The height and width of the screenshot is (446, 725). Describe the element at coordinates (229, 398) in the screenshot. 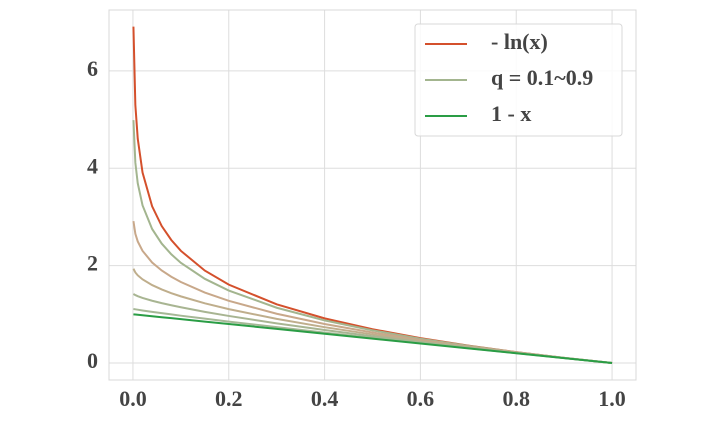

I see `x-tick-label: 0.2` at that location.